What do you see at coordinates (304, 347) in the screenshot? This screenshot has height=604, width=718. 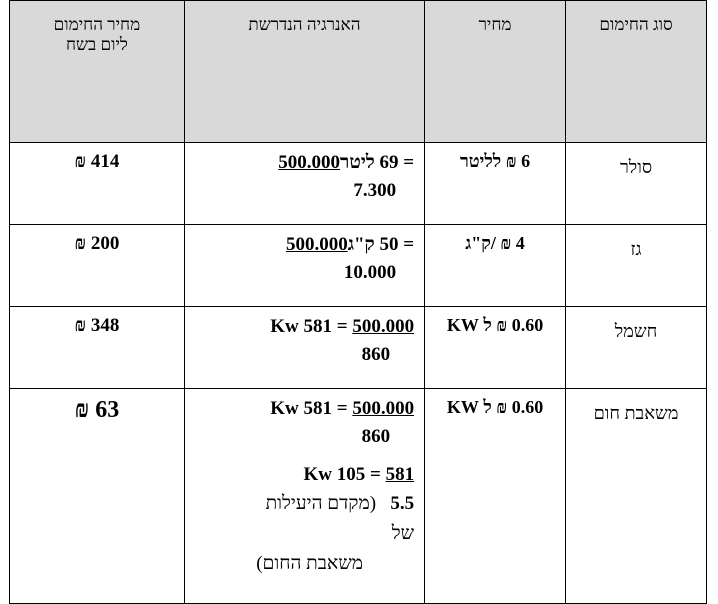 I see `required-energy: Kw 581 = 500.000 860` at bounding box center [304, 347].